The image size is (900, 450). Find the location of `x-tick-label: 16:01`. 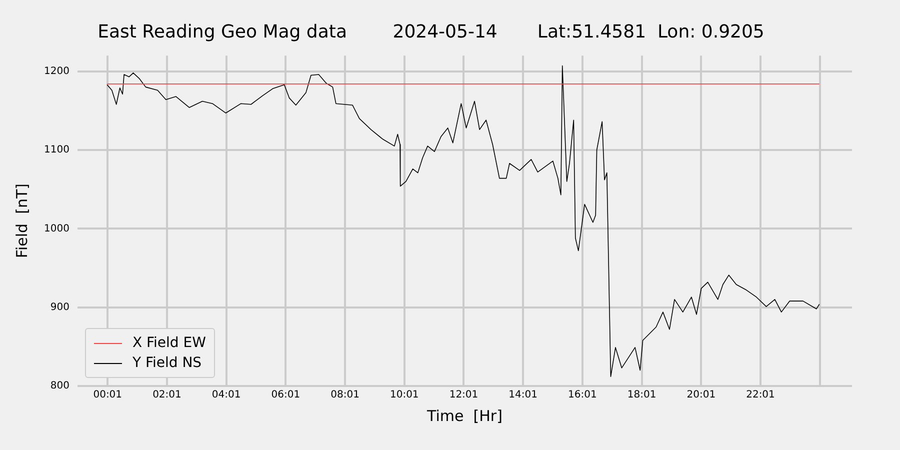

x-tick-label: 16:01 is located at coordinates (582, 395).